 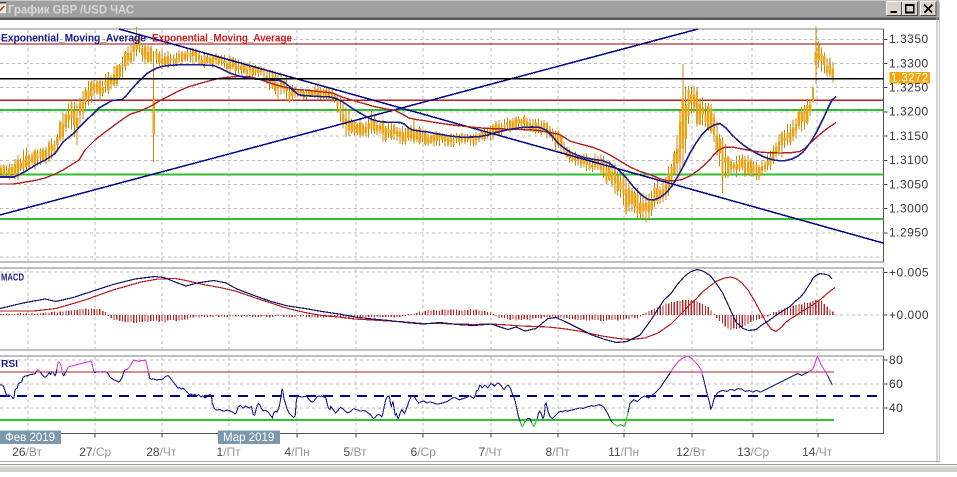 I want to click on svg-text: 12/Вт, so click(x=691, y=452).